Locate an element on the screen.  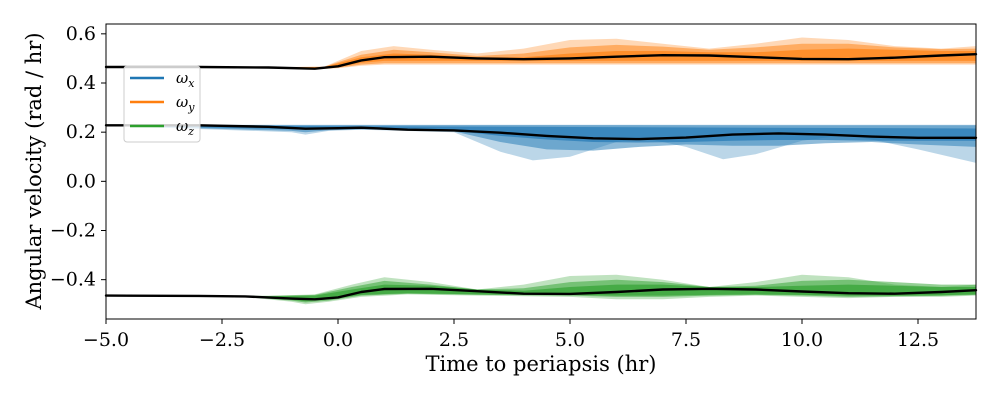
series-2-mean-line is located at coordinates (541, 294).